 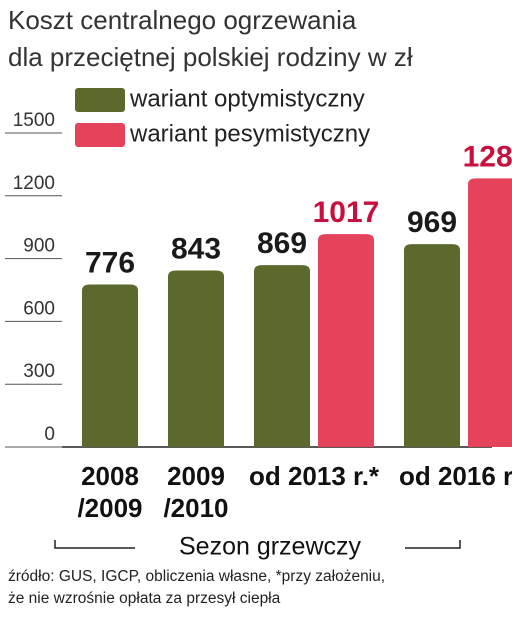 I want to click on bracket, so click(x=257, y=544).